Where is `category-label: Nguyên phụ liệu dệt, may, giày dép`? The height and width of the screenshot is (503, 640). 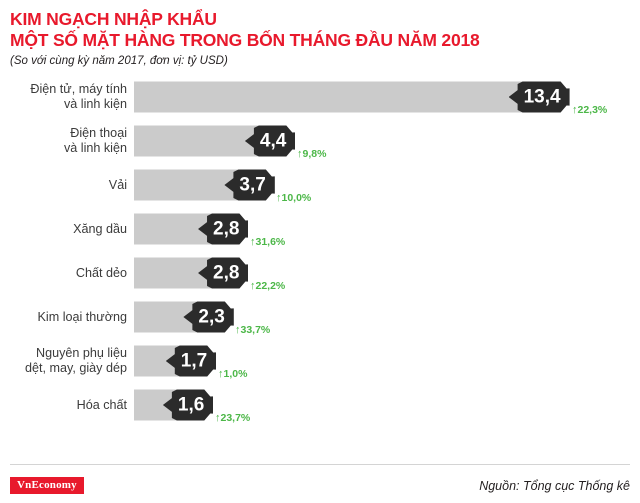 category-label: Nguyên phụ liệu dệt, may, giày dép is located at coordinates (72, 361).